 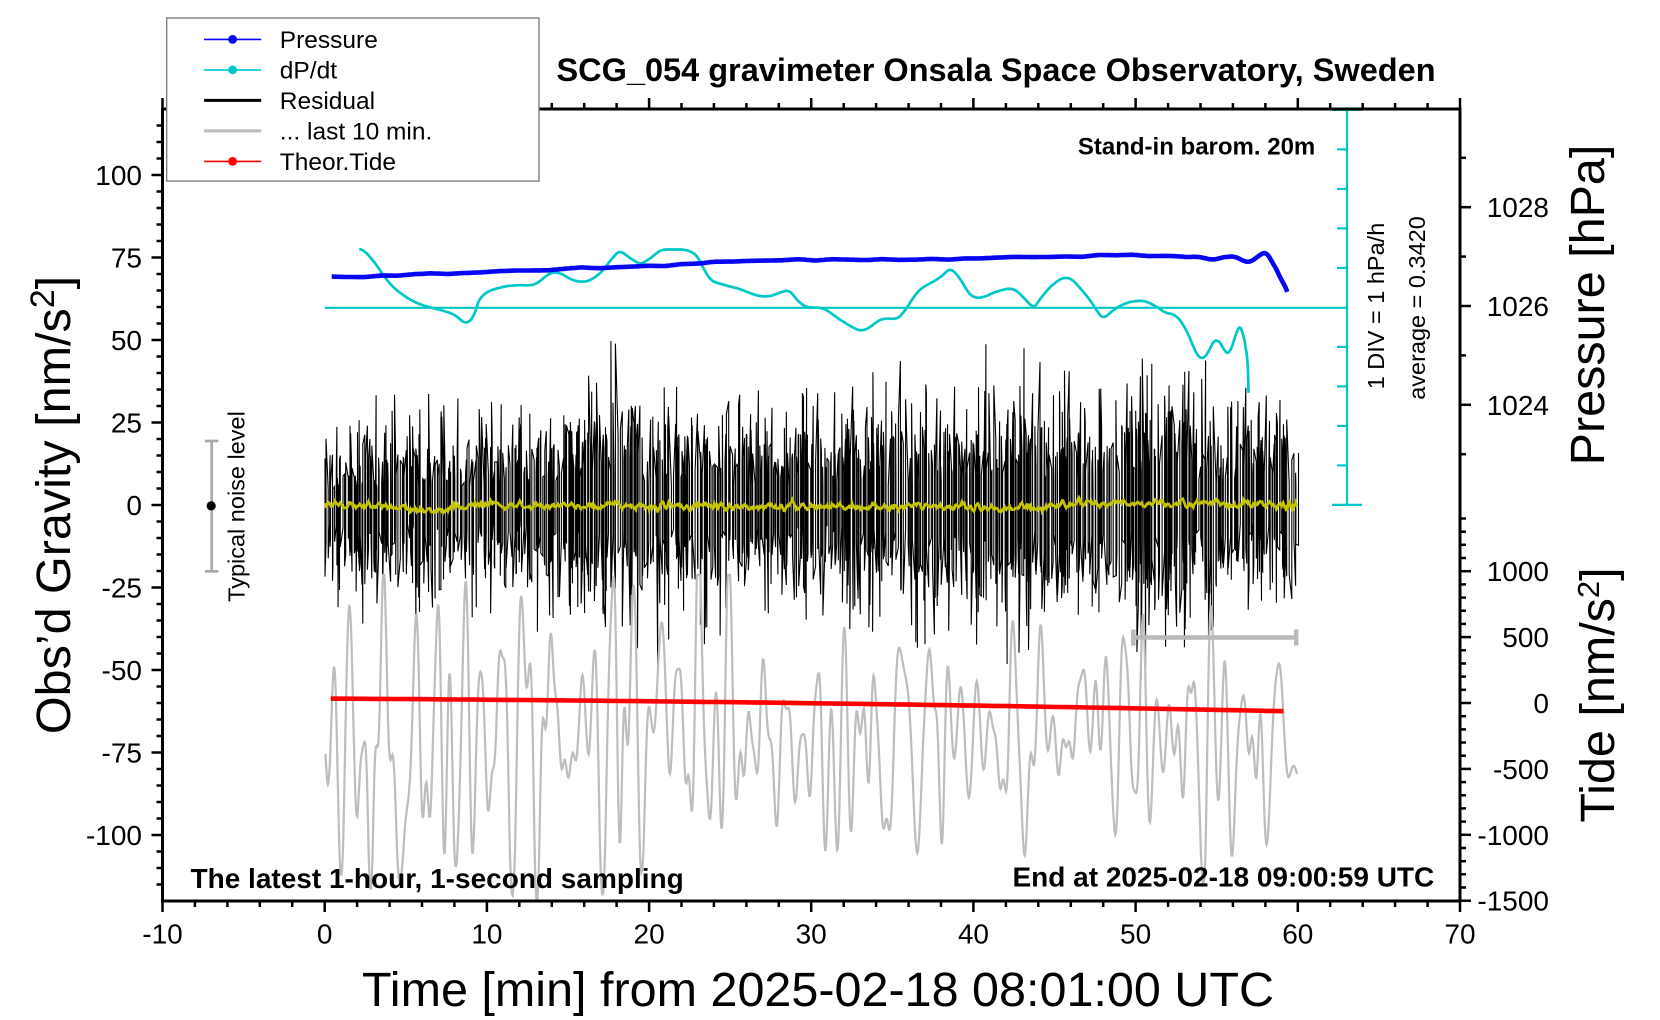 What do you see at coordinates (1513, 835) in the screenshot?
I see `svg-text: -1000` at bounding box center [1513, 835].